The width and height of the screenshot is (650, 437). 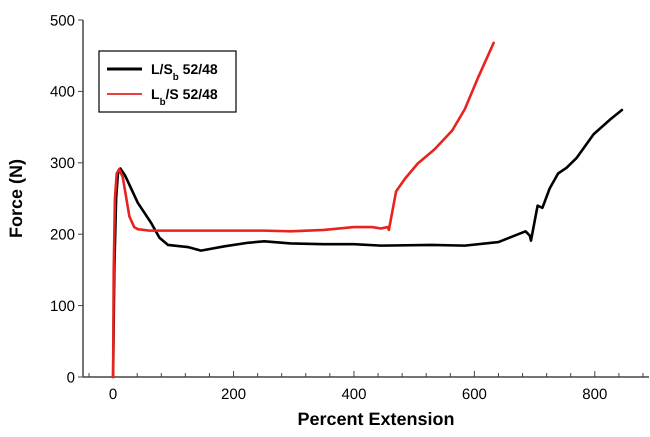 I want to click on legend-label: L/S$_{b}$ 52/48, so click(x=184, y=71).